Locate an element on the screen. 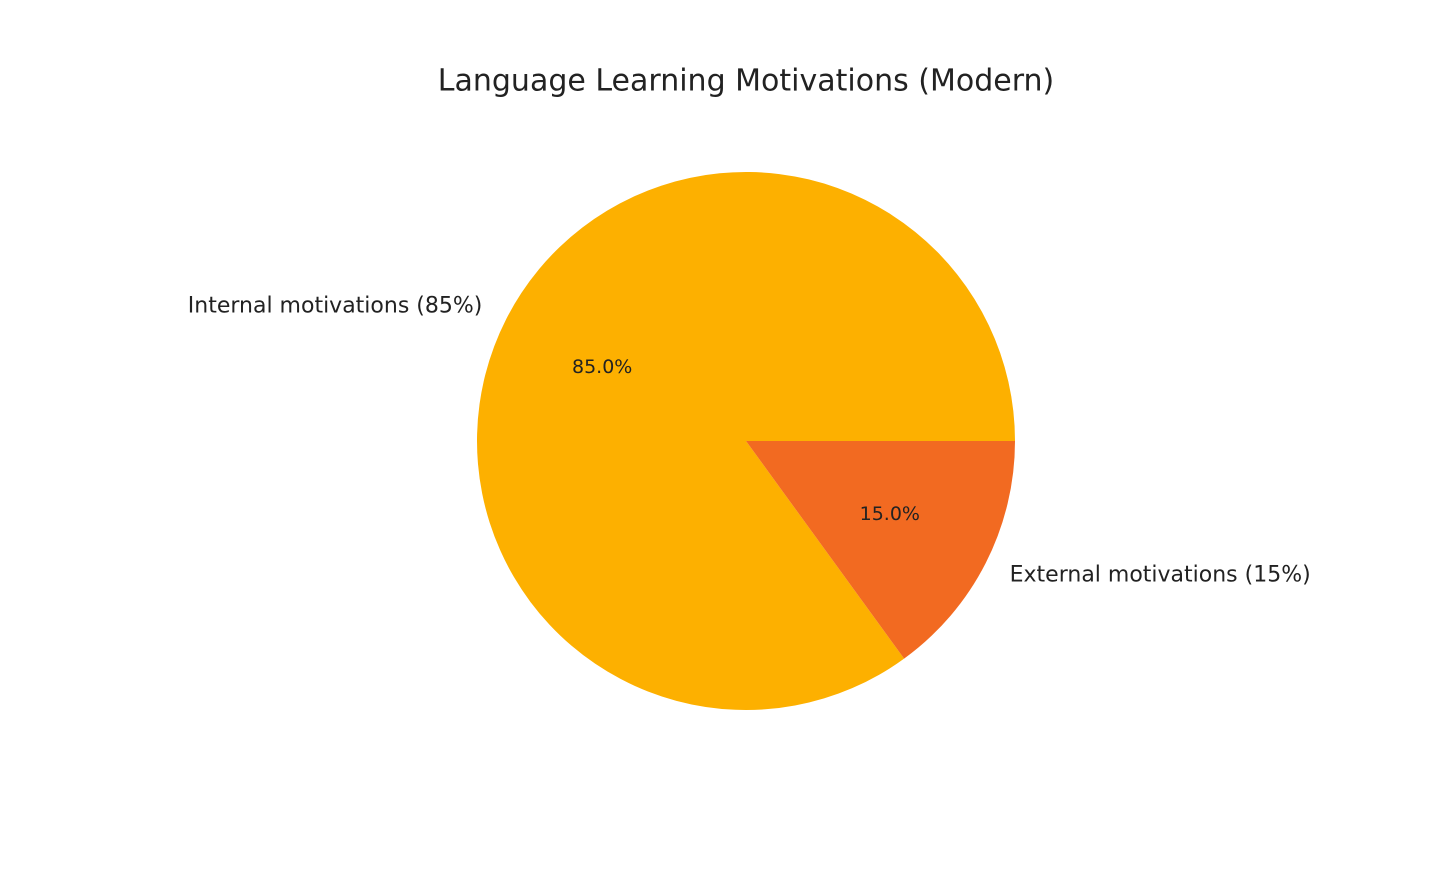 Image resolution: width=1456 pixels, height=874 pixels. chart-title: Language Learning Motivations (Modern) is located at coordinates (746, 81).